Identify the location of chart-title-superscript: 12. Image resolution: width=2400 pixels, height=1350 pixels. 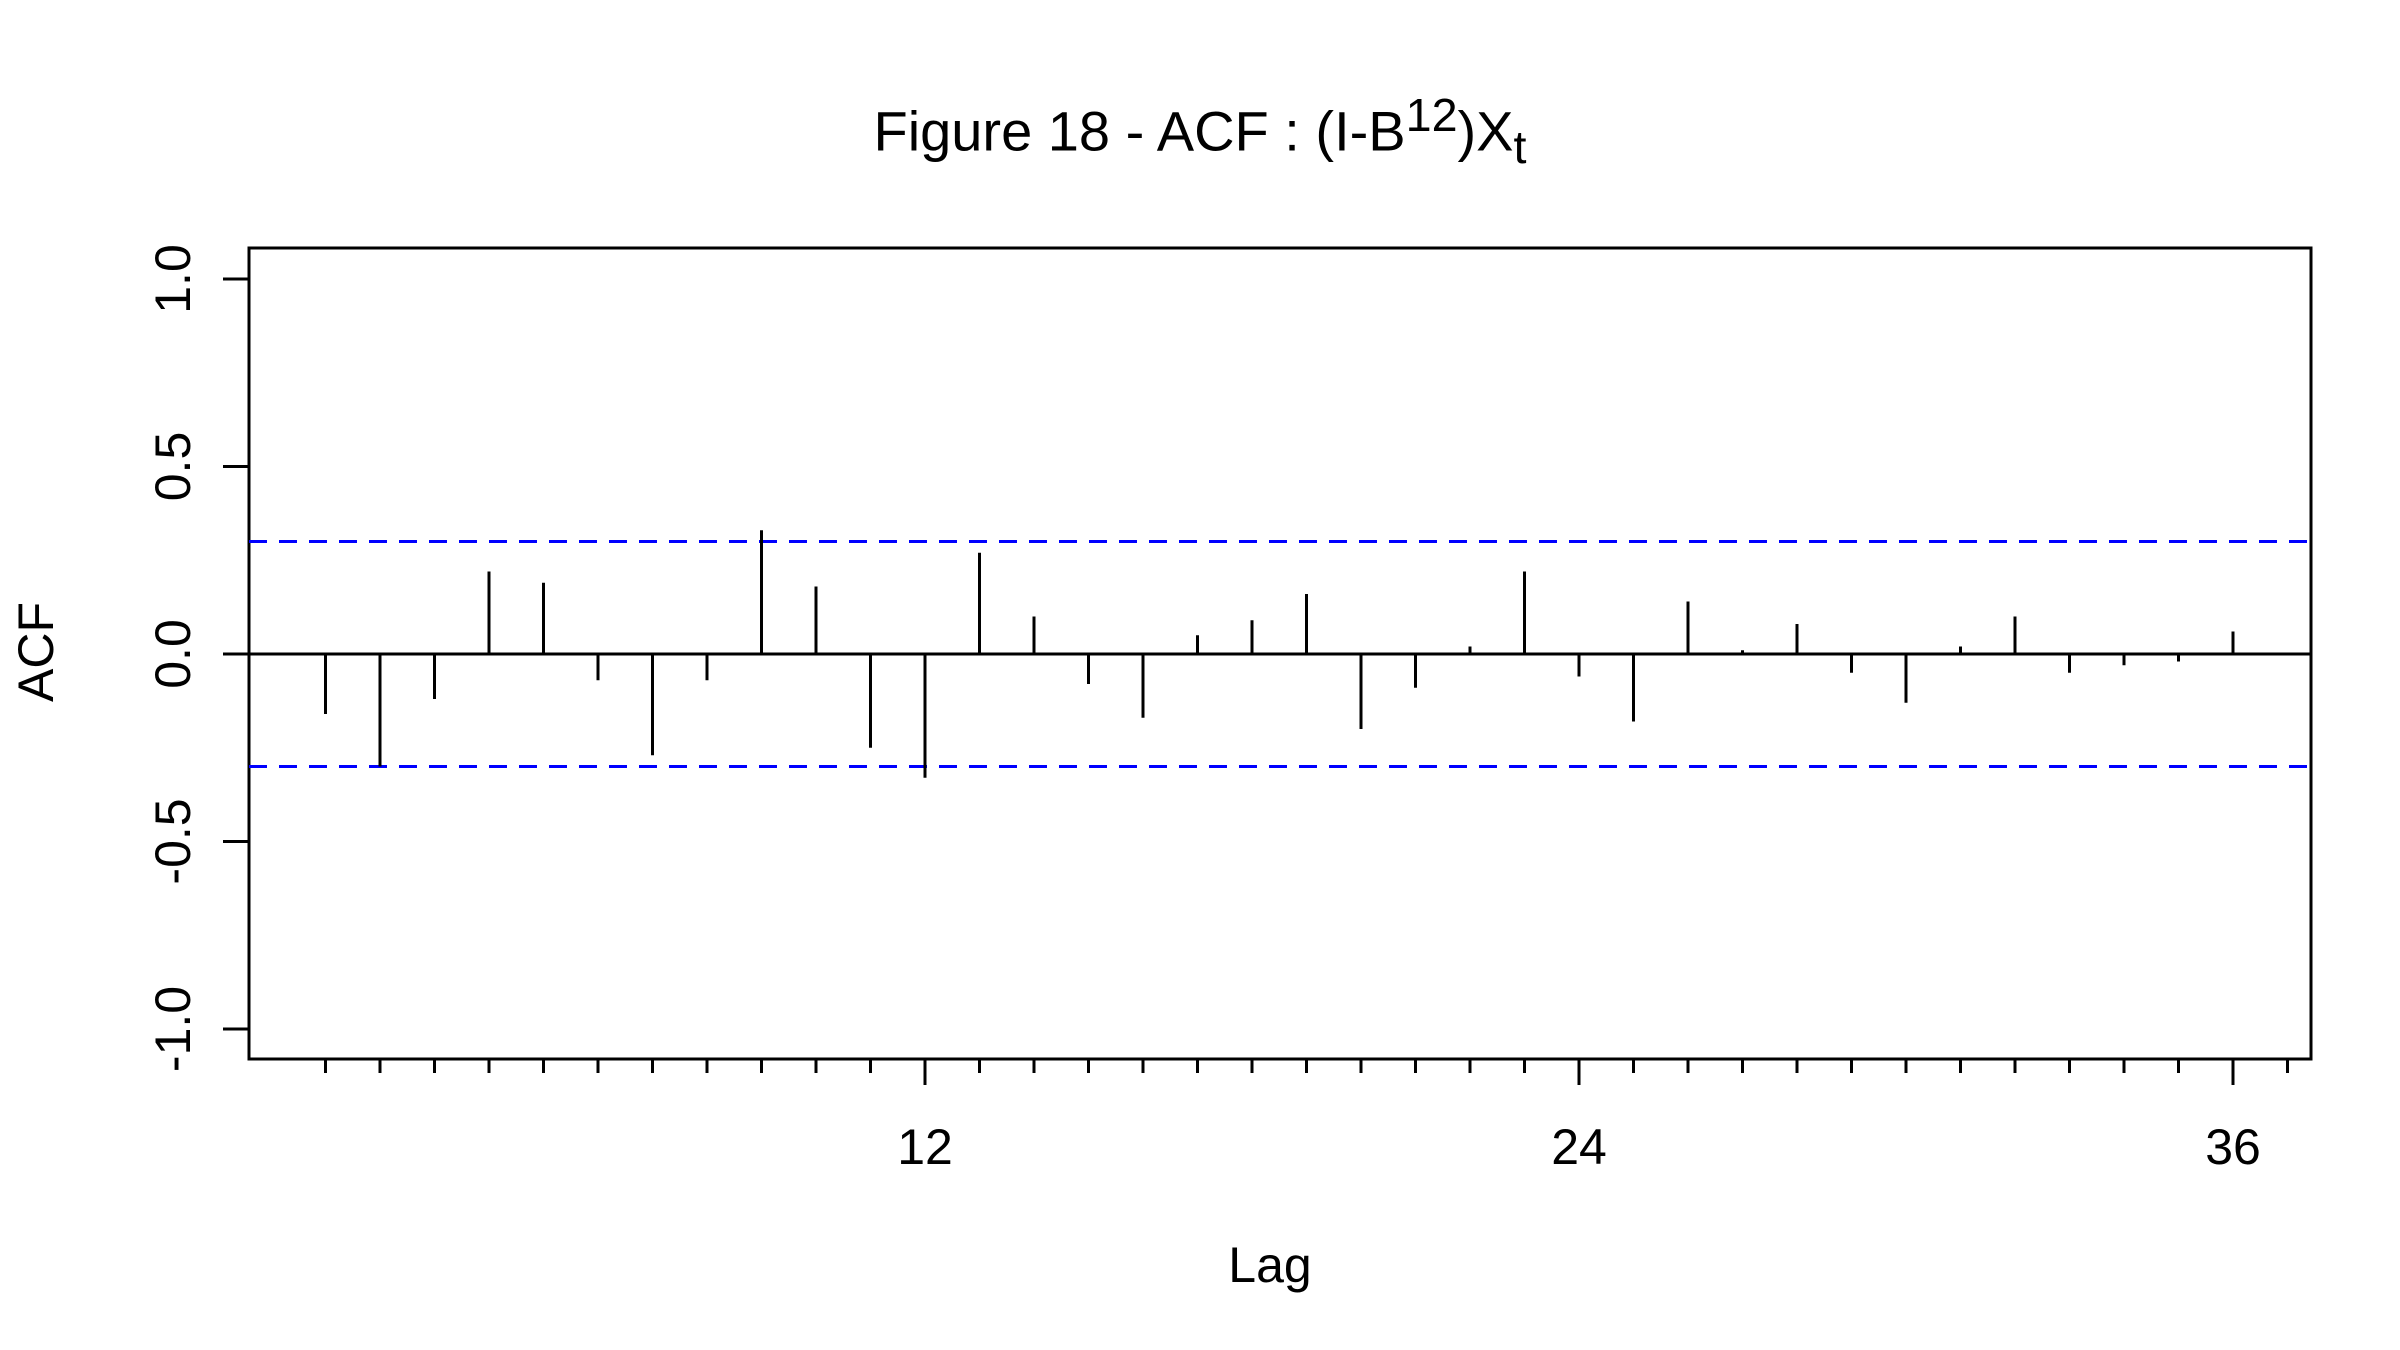
(1431, 115).